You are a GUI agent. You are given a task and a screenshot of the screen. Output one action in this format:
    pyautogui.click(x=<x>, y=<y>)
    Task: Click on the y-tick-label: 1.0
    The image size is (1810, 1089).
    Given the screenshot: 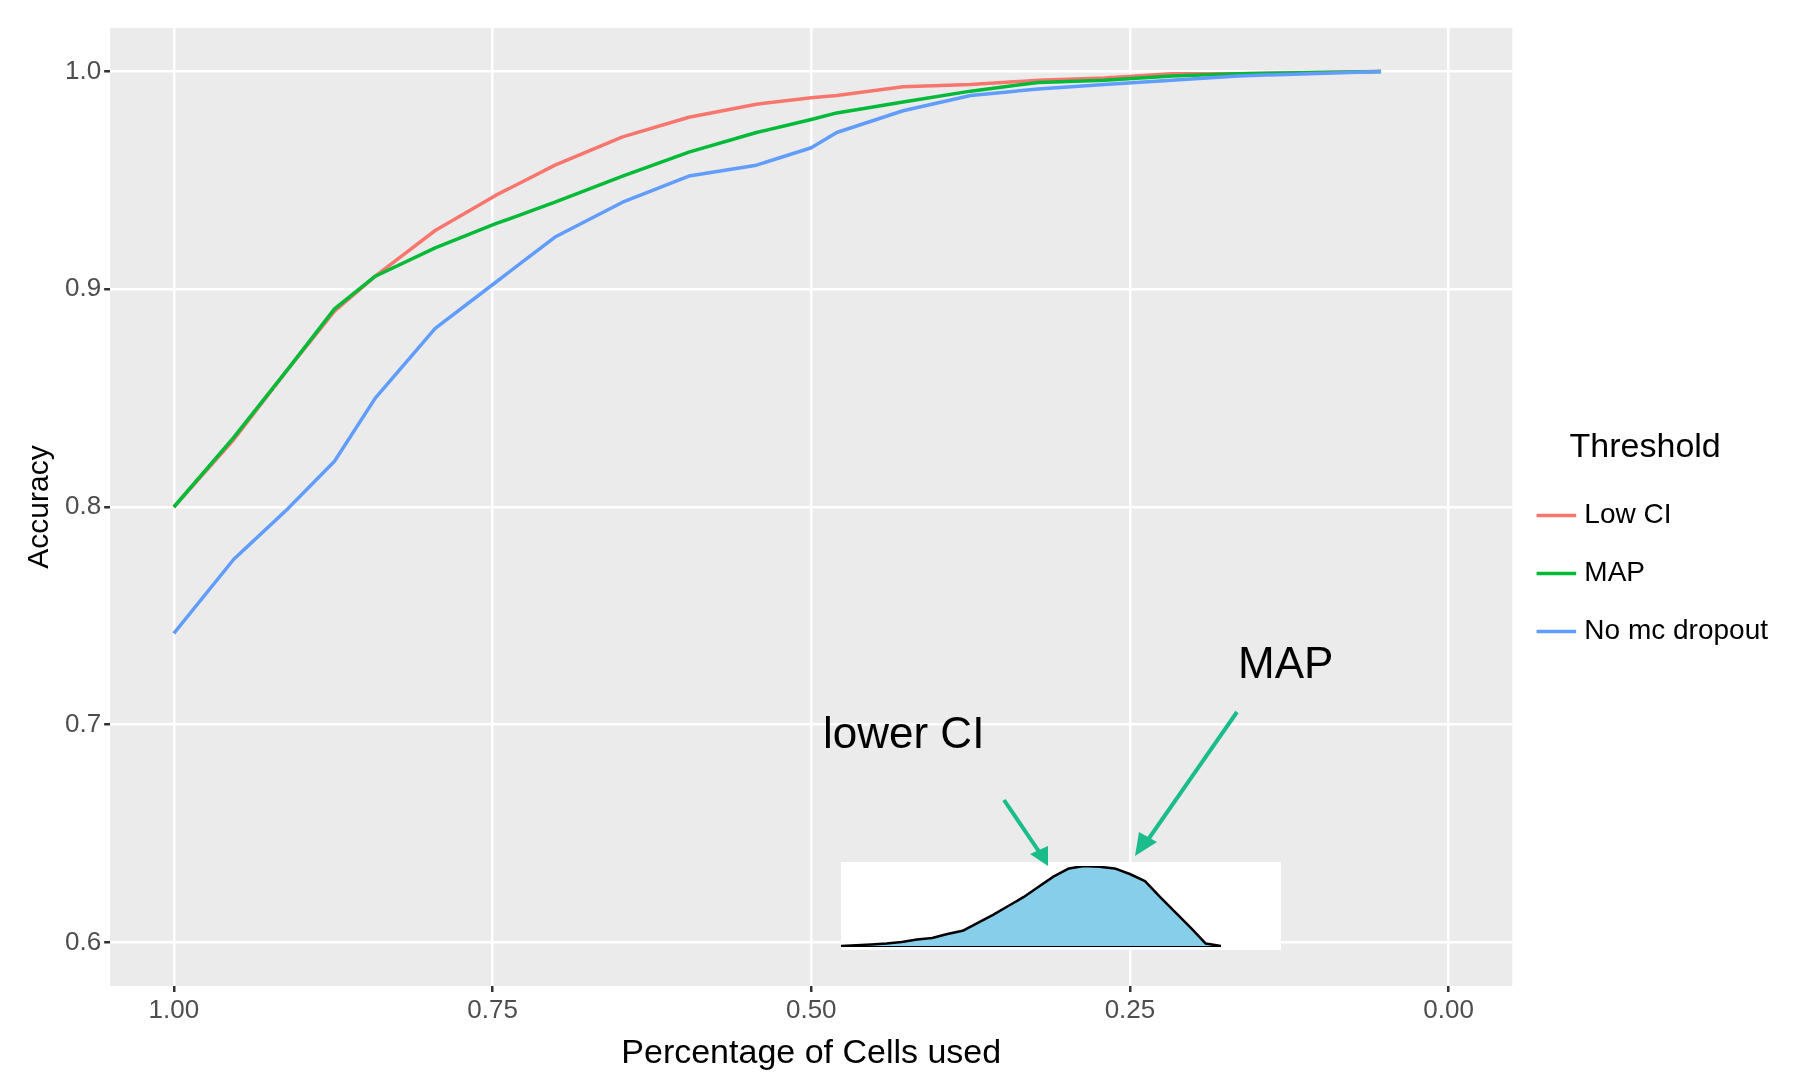 What is the action you would take?
    pyautogui.click(x=83, y=69)
    